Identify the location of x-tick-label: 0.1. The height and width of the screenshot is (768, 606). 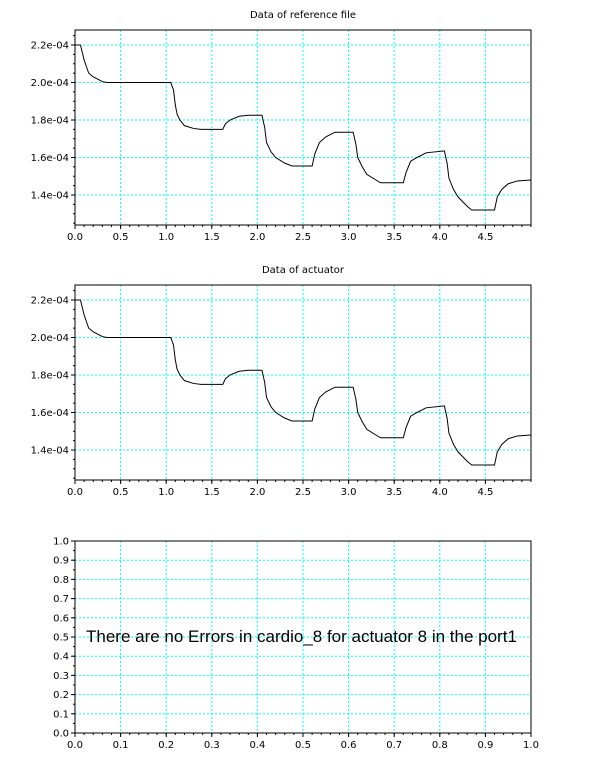
(121, 745).